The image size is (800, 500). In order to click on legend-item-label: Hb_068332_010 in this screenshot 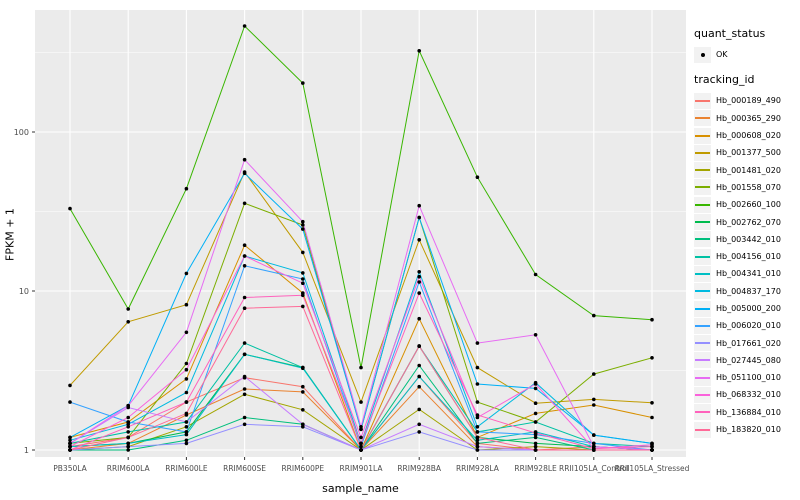, I will do `click(748, 395)`.